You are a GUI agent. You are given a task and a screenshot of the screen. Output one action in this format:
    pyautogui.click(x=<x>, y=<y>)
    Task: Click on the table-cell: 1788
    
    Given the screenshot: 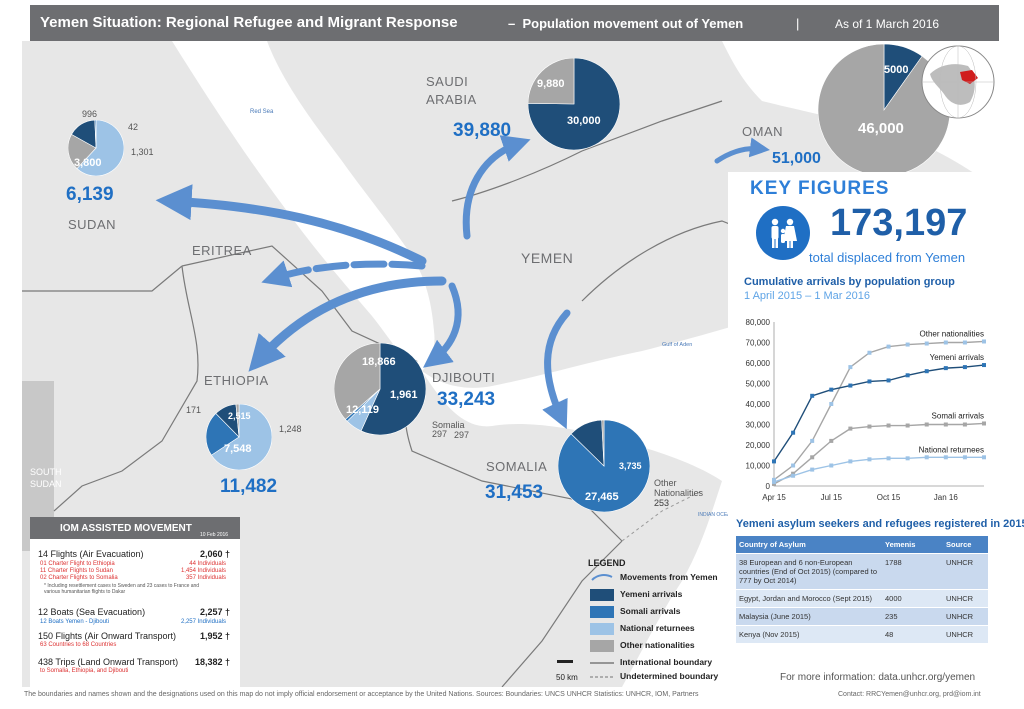 What is the action you would take?
    pyautogui.click(x=912, y=571)
    